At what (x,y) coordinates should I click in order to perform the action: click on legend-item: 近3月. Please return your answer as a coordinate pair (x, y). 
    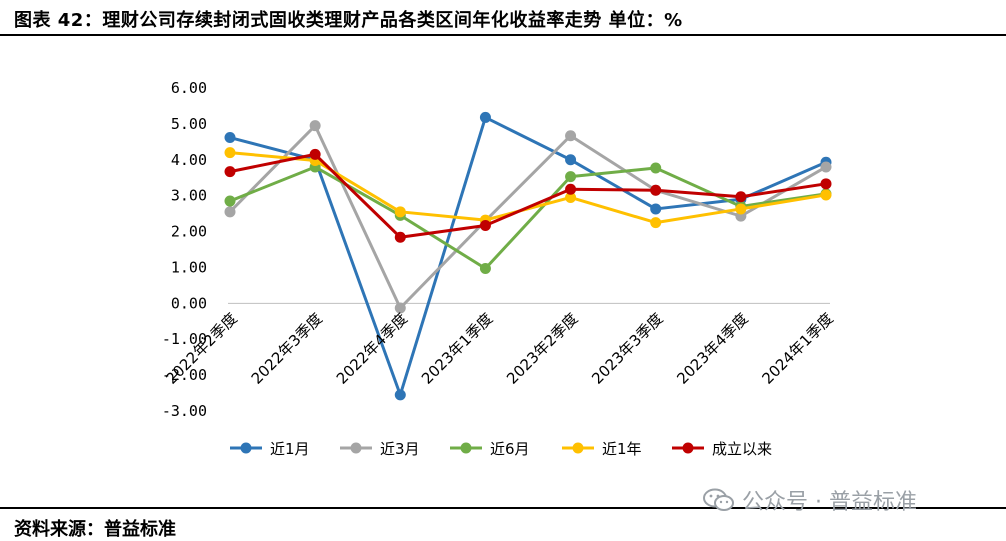
    Looking at the image, I should click on (380, 449).